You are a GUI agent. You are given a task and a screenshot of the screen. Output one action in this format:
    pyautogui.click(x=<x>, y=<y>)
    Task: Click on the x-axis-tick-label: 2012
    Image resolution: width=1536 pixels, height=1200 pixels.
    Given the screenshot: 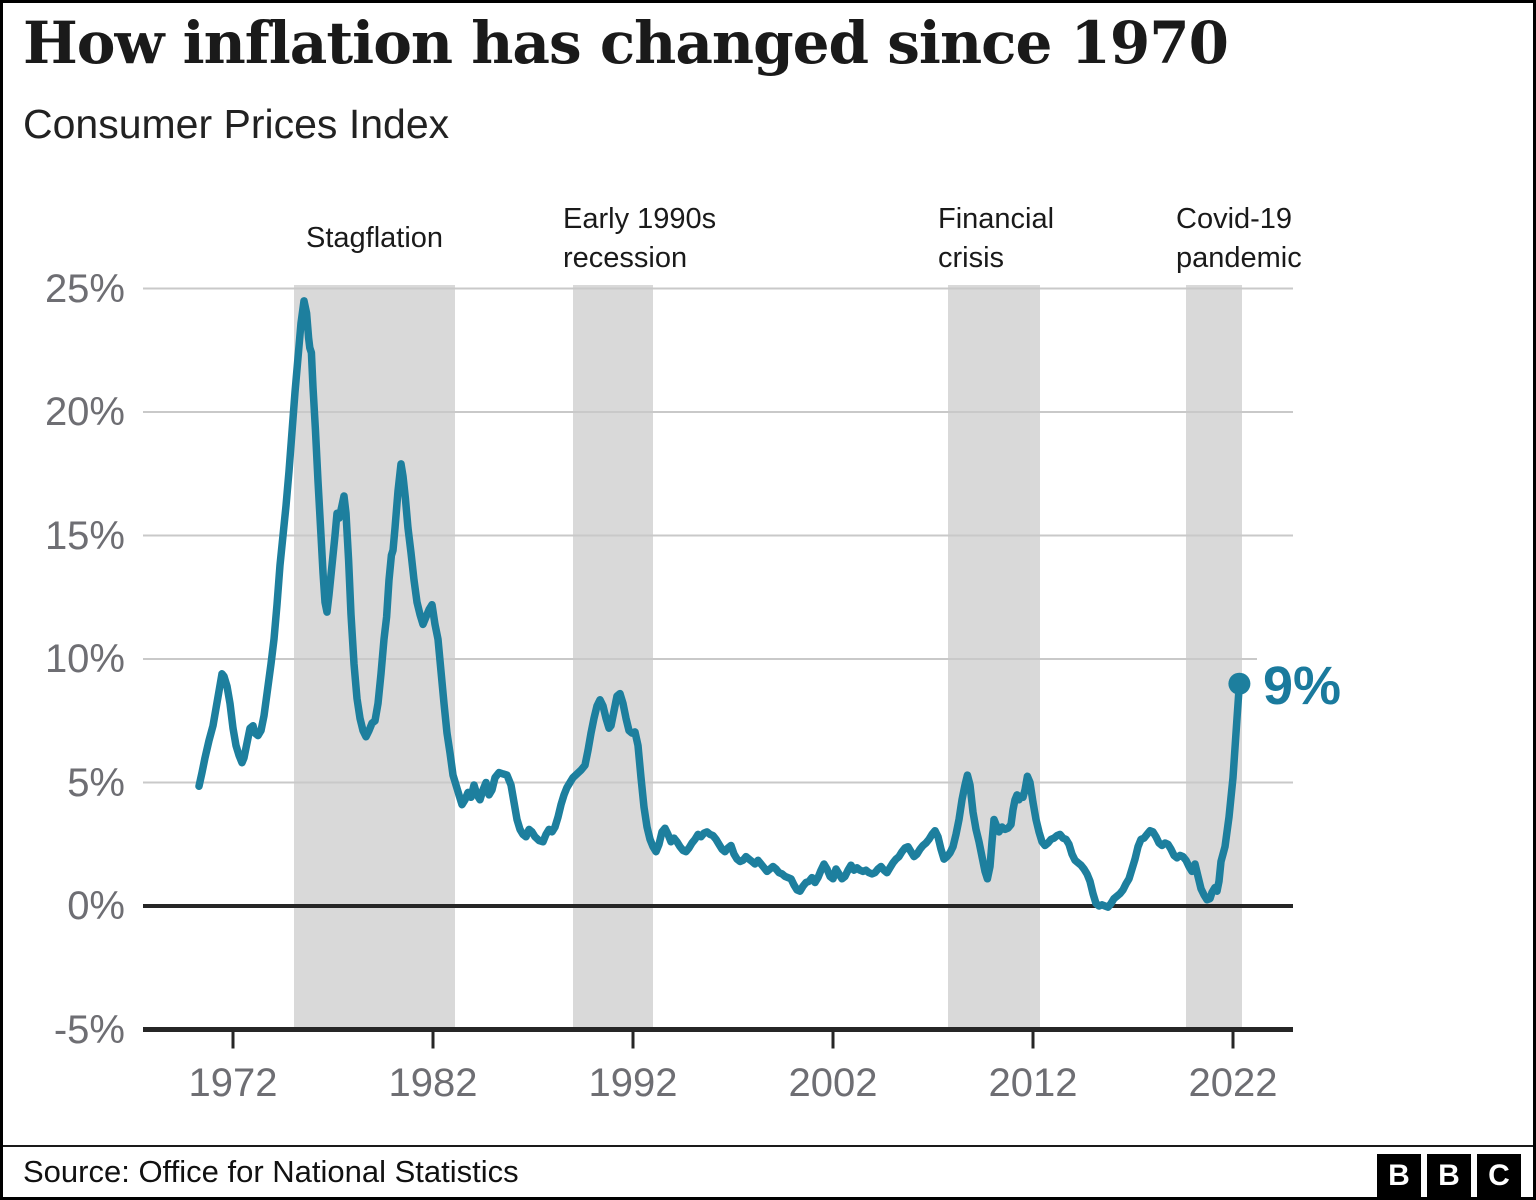 What is the action you would take?
    pyautogui.click(x=1033, y=1083)
    